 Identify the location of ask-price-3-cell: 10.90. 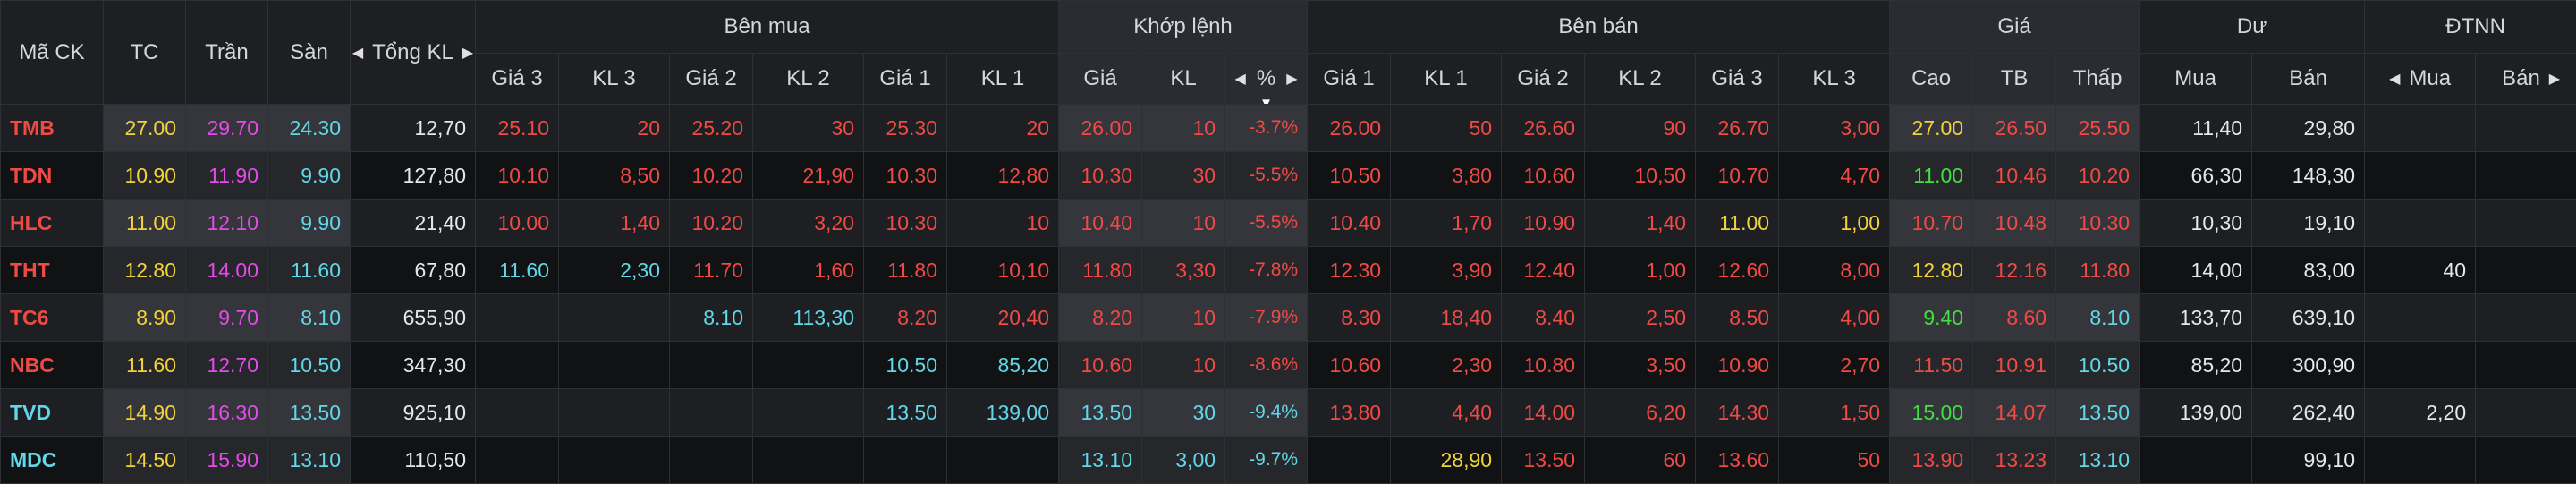
(1737, 365).